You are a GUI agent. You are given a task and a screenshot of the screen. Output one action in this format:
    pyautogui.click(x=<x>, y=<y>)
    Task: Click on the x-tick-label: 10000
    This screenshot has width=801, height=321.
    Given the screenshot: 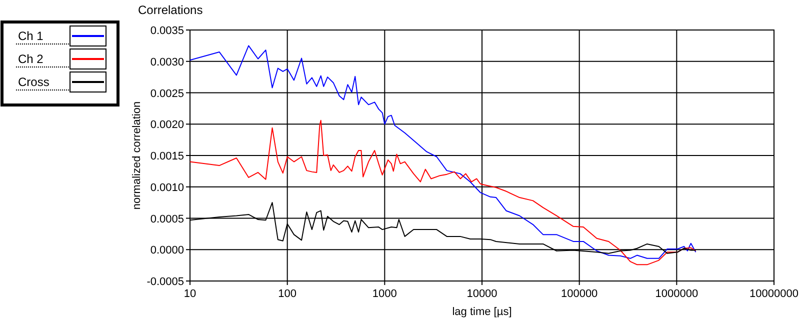 What is the action you would take?
    pyautogui.click(x=482, y=294)
    